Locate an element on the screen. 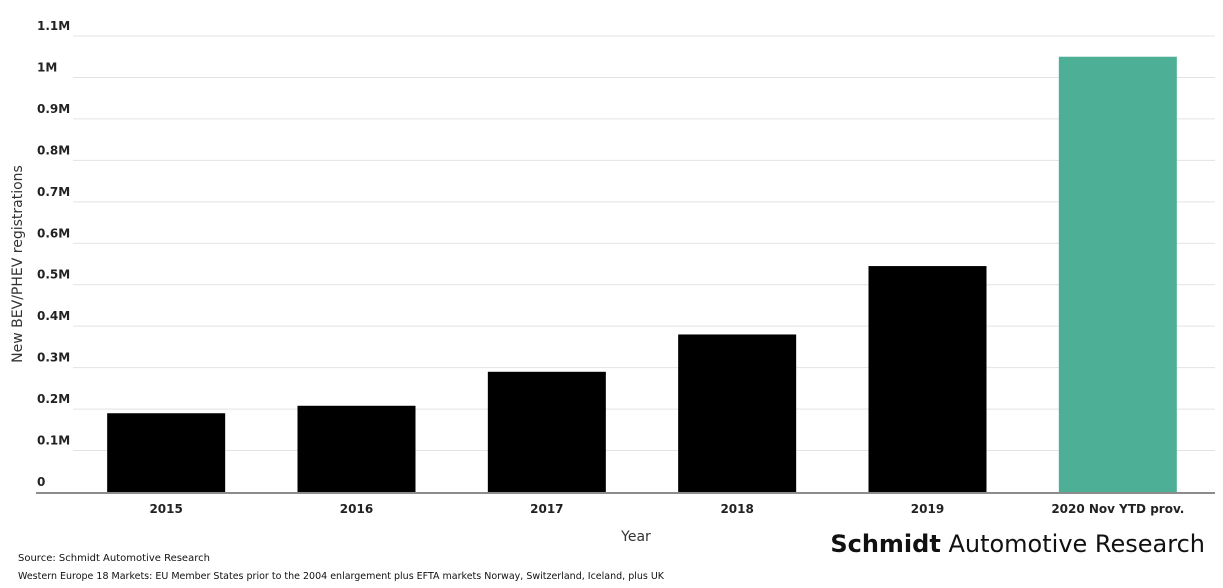 This screenshot has height=588, width=1223. x-tick-label: 2015 is located at coordinates (165, 509).